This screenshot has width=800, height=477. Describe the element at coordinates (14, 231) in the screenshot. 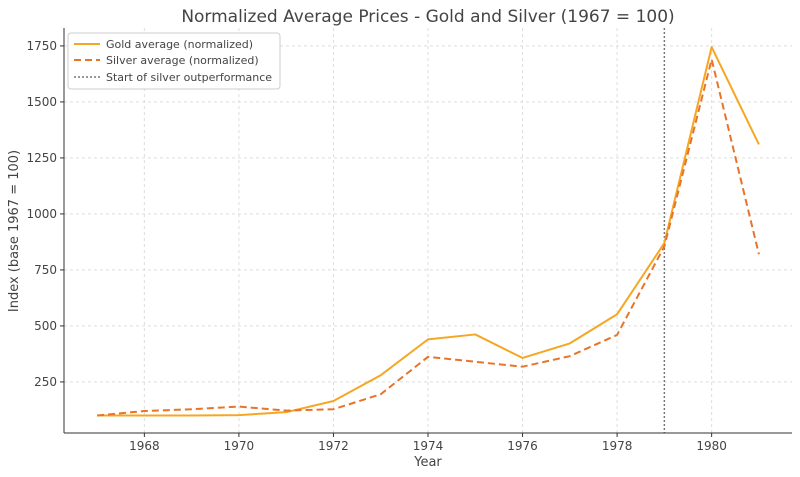

I see `y-axis-label: Index (base 1967 = 100)` at that location.